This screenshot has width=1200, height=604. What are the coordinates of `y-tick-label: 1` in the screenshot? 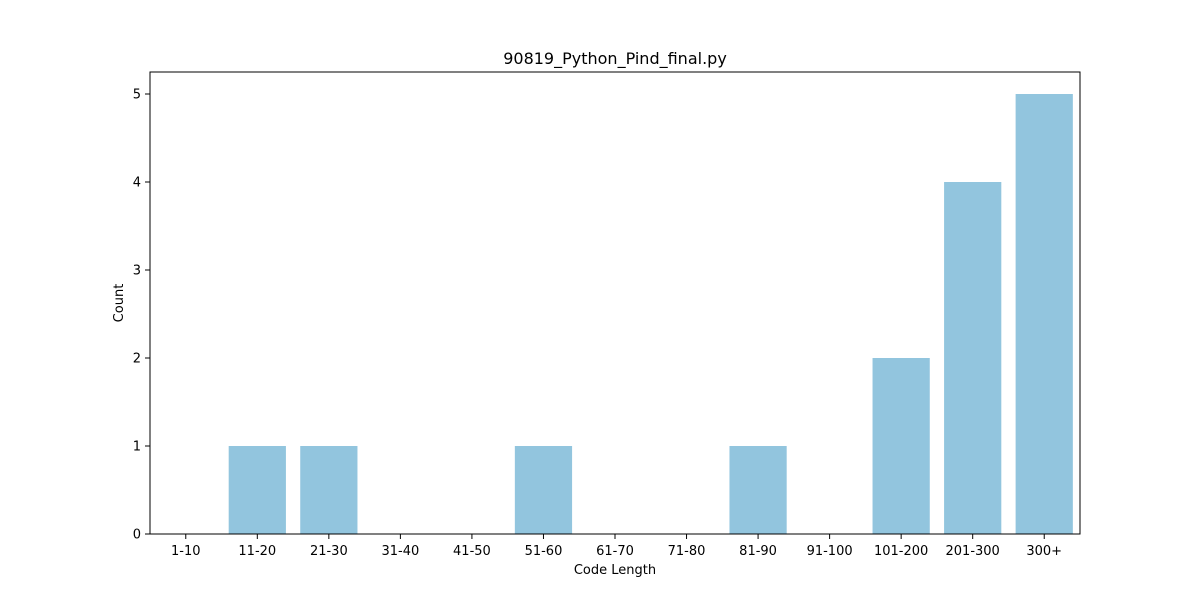 It's located at (137, 447).